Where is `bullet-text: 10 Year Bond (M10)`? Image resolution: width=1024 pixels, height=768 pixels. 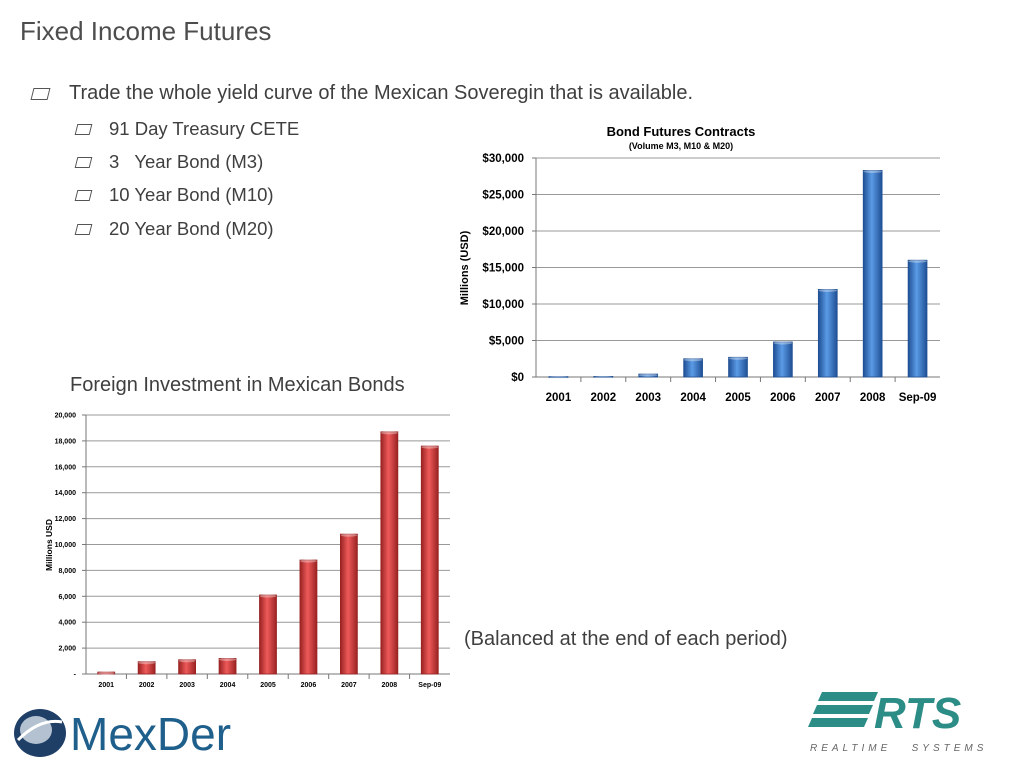 bullet-text: 10 Year Bond (M10) is located at coordinates (191, 194).